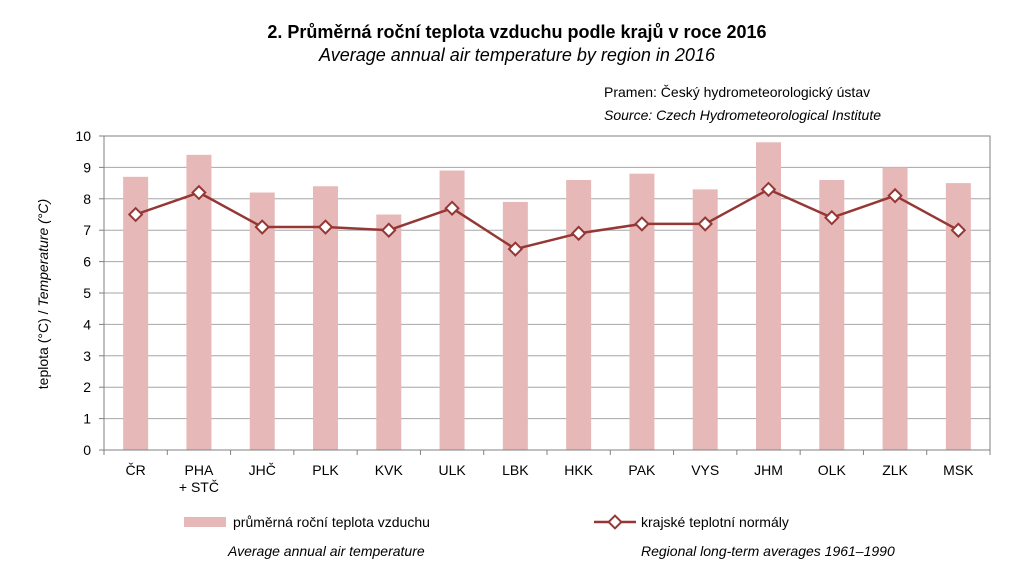 The height and width of the screenshot is (586, 1034). What do you see at coordinates (205, 522) in the screenshot?
I see `legend-bar-swatch` at bounding box center [205, 522].